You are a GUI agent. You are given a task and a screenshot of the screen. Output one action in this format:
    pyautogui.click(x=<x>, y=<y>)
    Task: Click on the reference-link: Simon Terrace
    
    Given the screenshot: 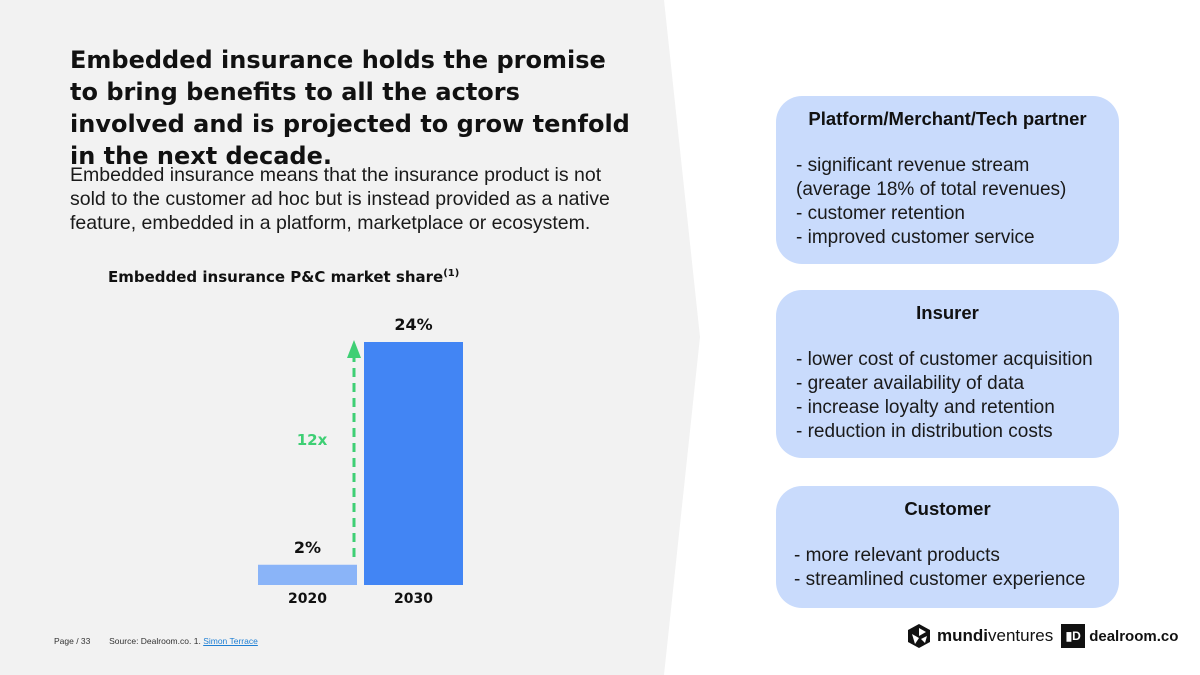 What is the action you would take?
    pyautogui.click(x=230, y=641)
    